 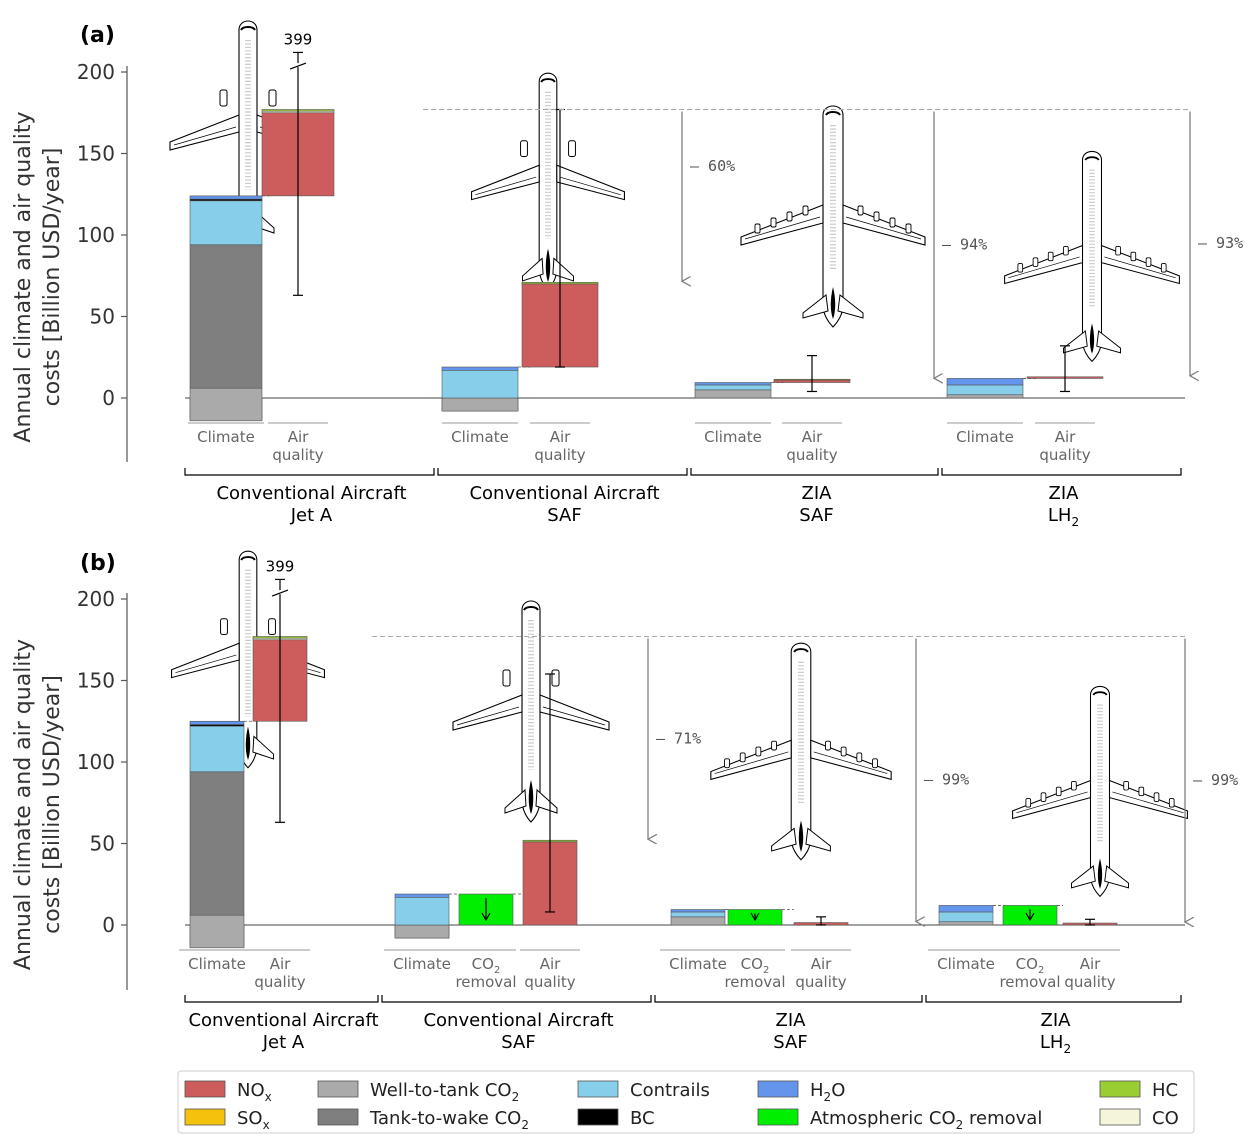 What do you see at coordinates (96, 72) in the screenshot?
I see `y-tick-label: 200` at bounding box center [96, 72].